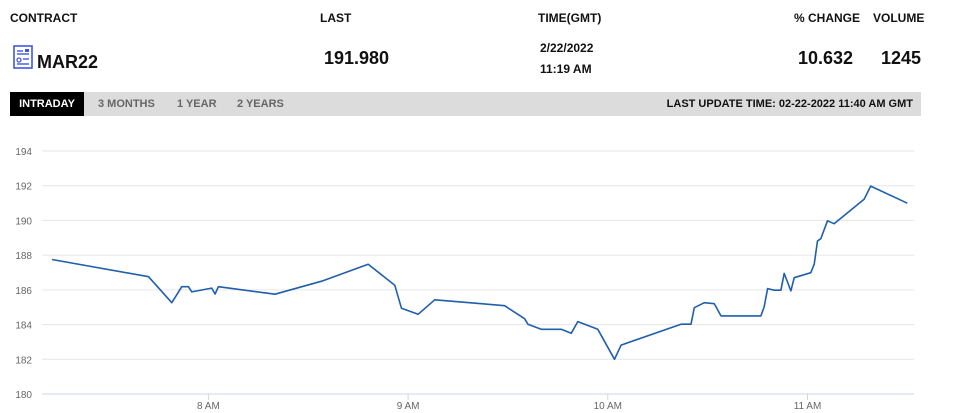 This screenshot has height=413, width=958. Describe the element at coordinates (825, 58) in the screenshot. I see `change-value: 10.632` at that location.